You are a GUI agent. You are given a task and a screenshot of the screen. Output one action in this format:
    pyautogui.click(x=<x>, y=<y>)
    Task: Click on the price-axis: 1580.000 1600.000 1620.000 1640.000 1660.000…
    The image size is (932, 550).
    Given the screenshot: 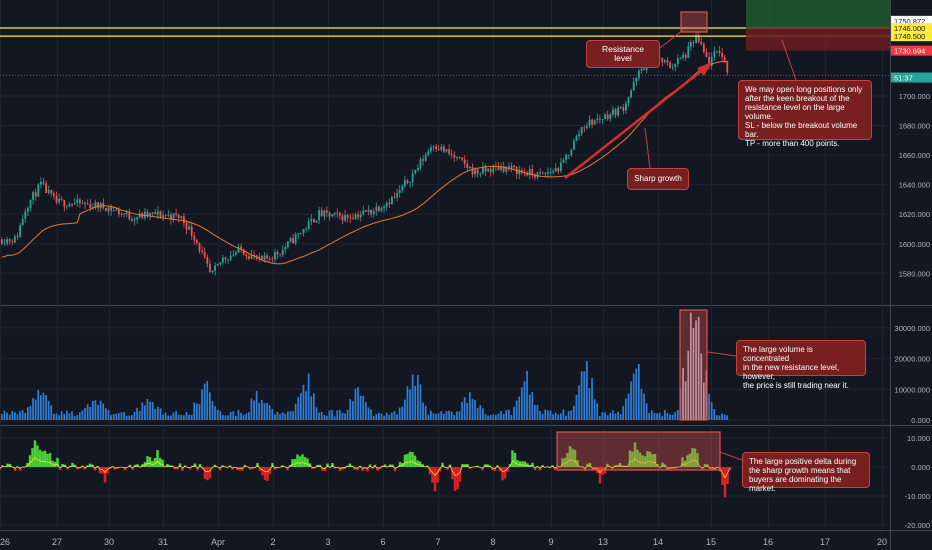 What is the action you would take?
    pyautogui.click(x=911, y=272)
    